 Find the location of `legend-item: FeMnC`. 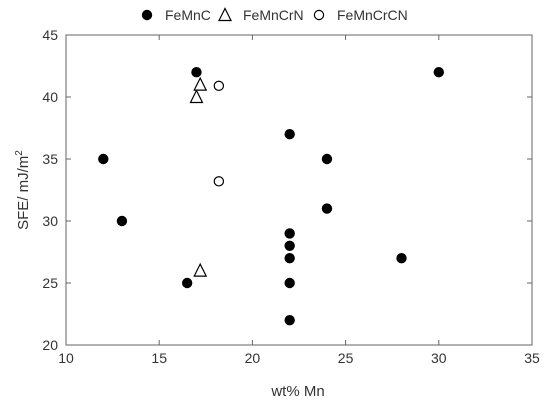

legend-item: FeMnC is located at coordinates (176, 15).